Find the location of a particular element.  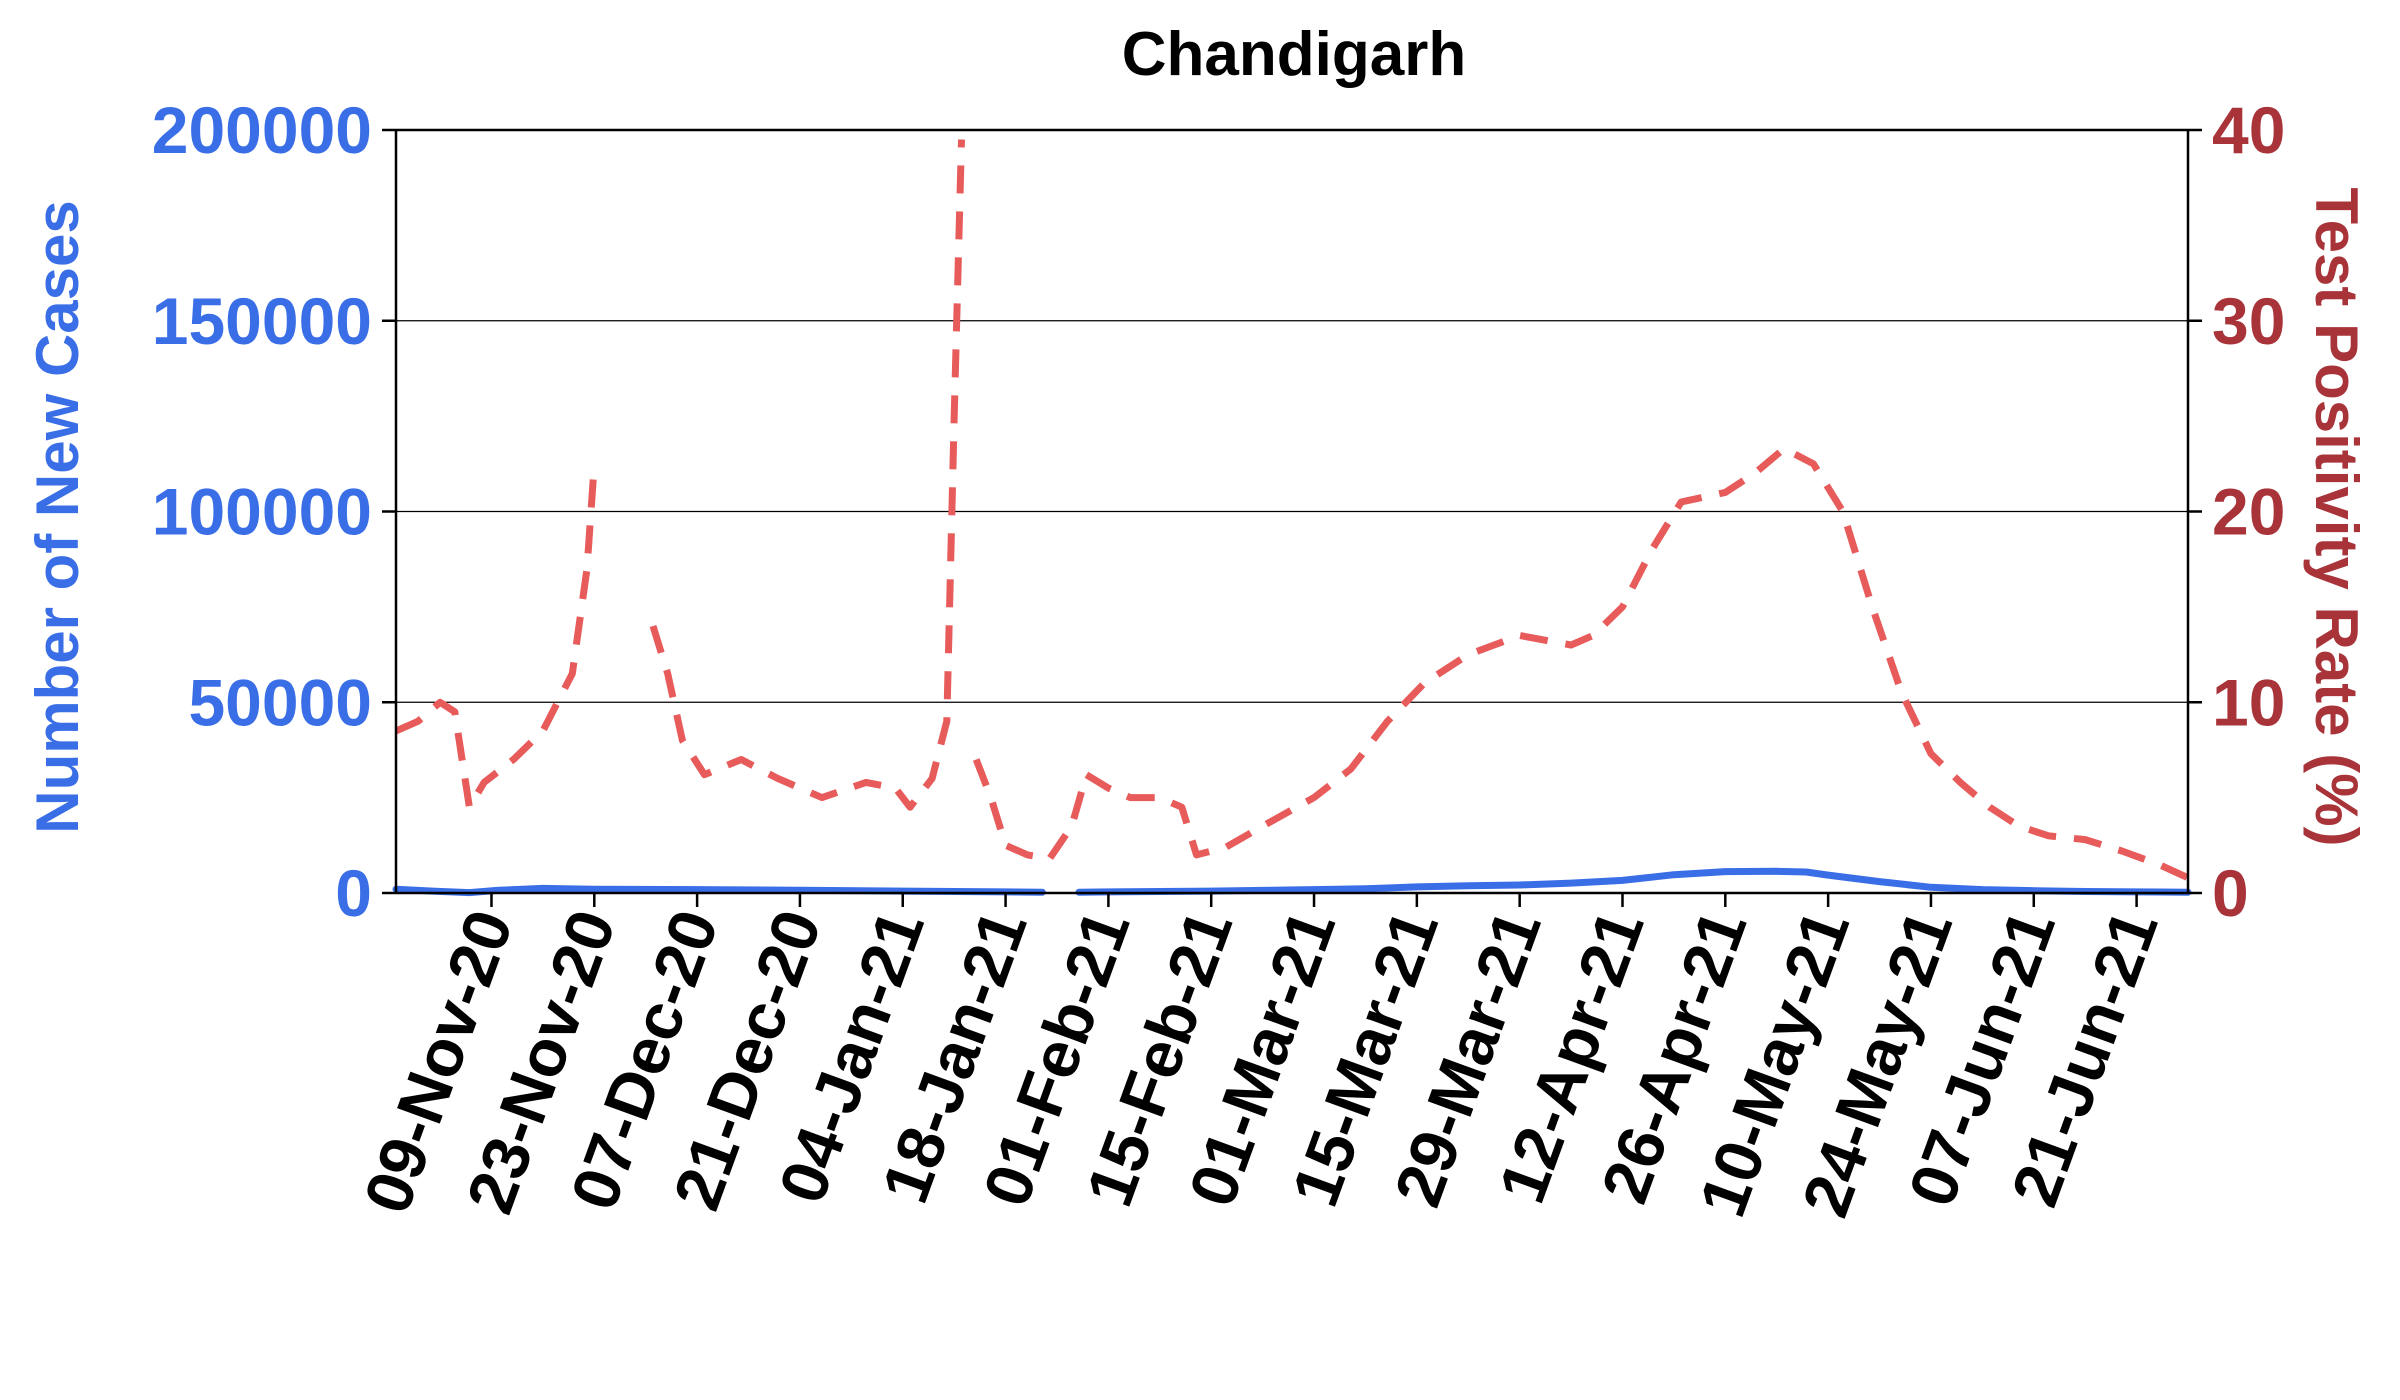

chart-title: Chandigarh is located at coordinates (1294, 54).